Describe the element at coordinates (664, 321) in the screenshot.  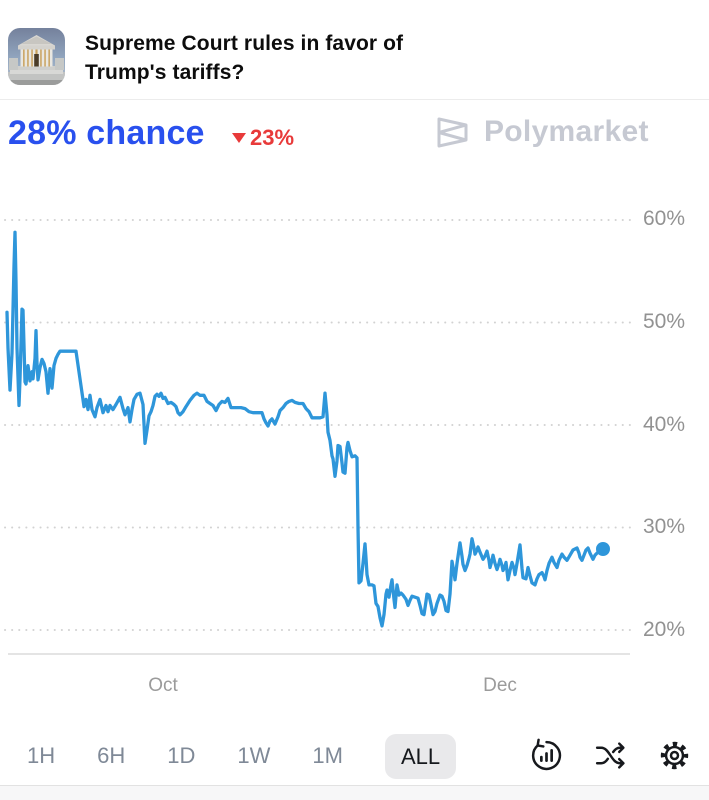
I see `y-tick-50: 50%` at that location.